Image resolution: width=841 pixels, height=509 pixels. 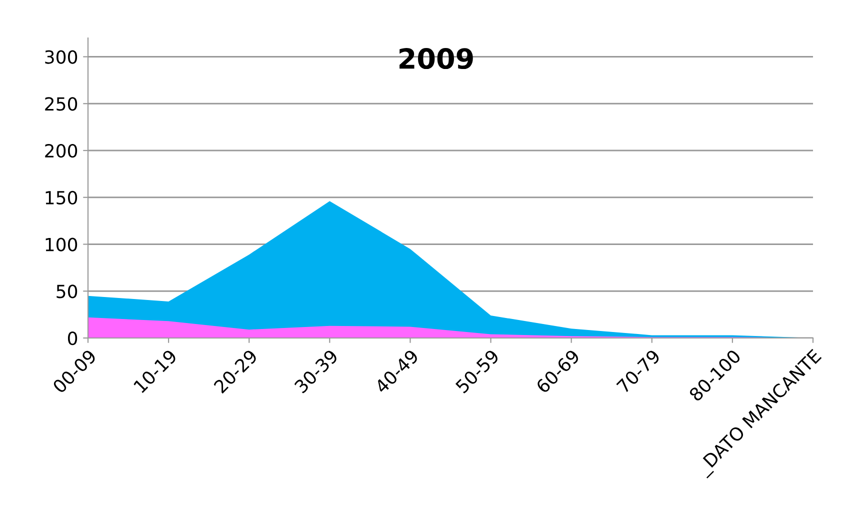 What do you see at coordinates (61, 151) in the screenshot?
I see `y-tick-label: 200` at bounding box center [61, 151].